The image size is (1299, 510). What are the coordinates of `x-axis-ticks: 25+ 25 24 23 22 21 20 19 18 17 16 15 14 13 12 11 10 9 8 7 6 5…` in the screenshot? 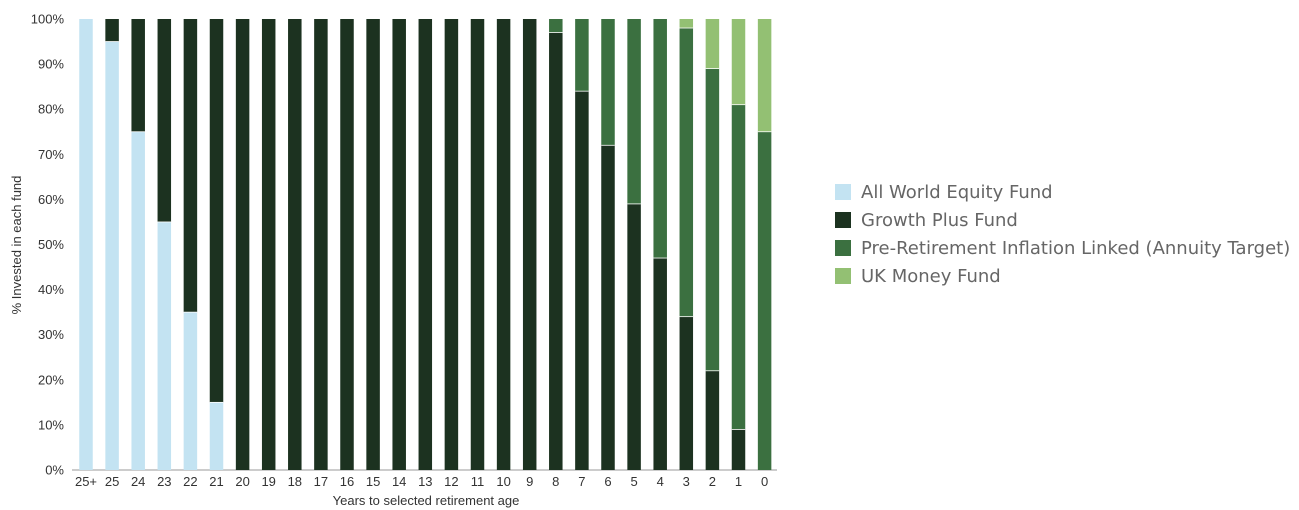 It's located at (421, 481).